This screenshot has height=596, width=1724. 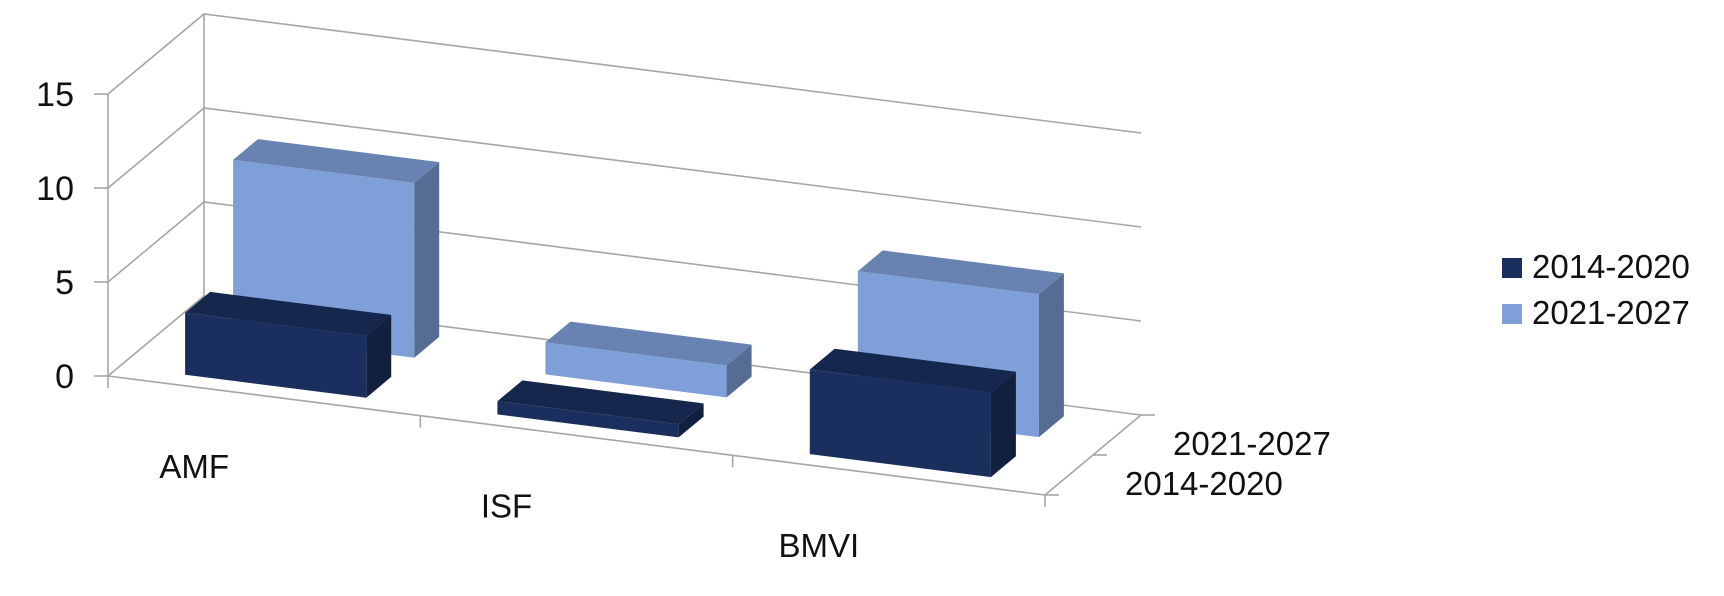 I want to click on y-tick-label: 10, so click(x=55, y=189).